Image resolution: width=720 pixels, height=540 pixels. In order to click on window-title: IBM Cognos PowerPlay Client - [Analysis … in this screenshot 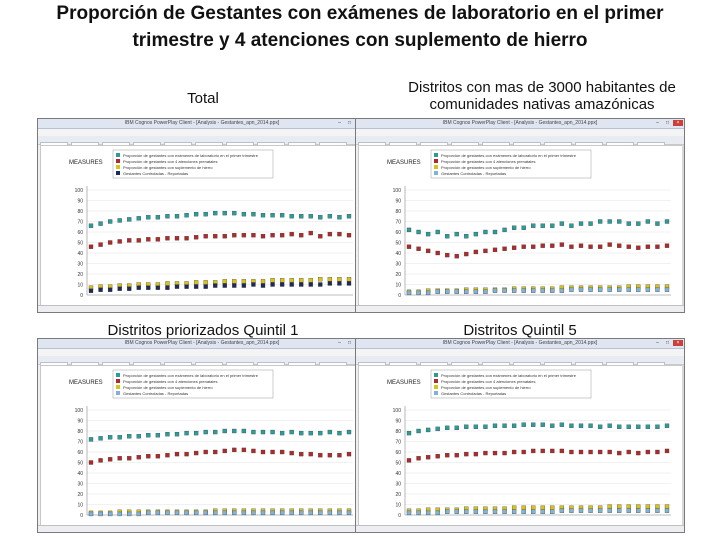, I will do `click(520, 123)`.